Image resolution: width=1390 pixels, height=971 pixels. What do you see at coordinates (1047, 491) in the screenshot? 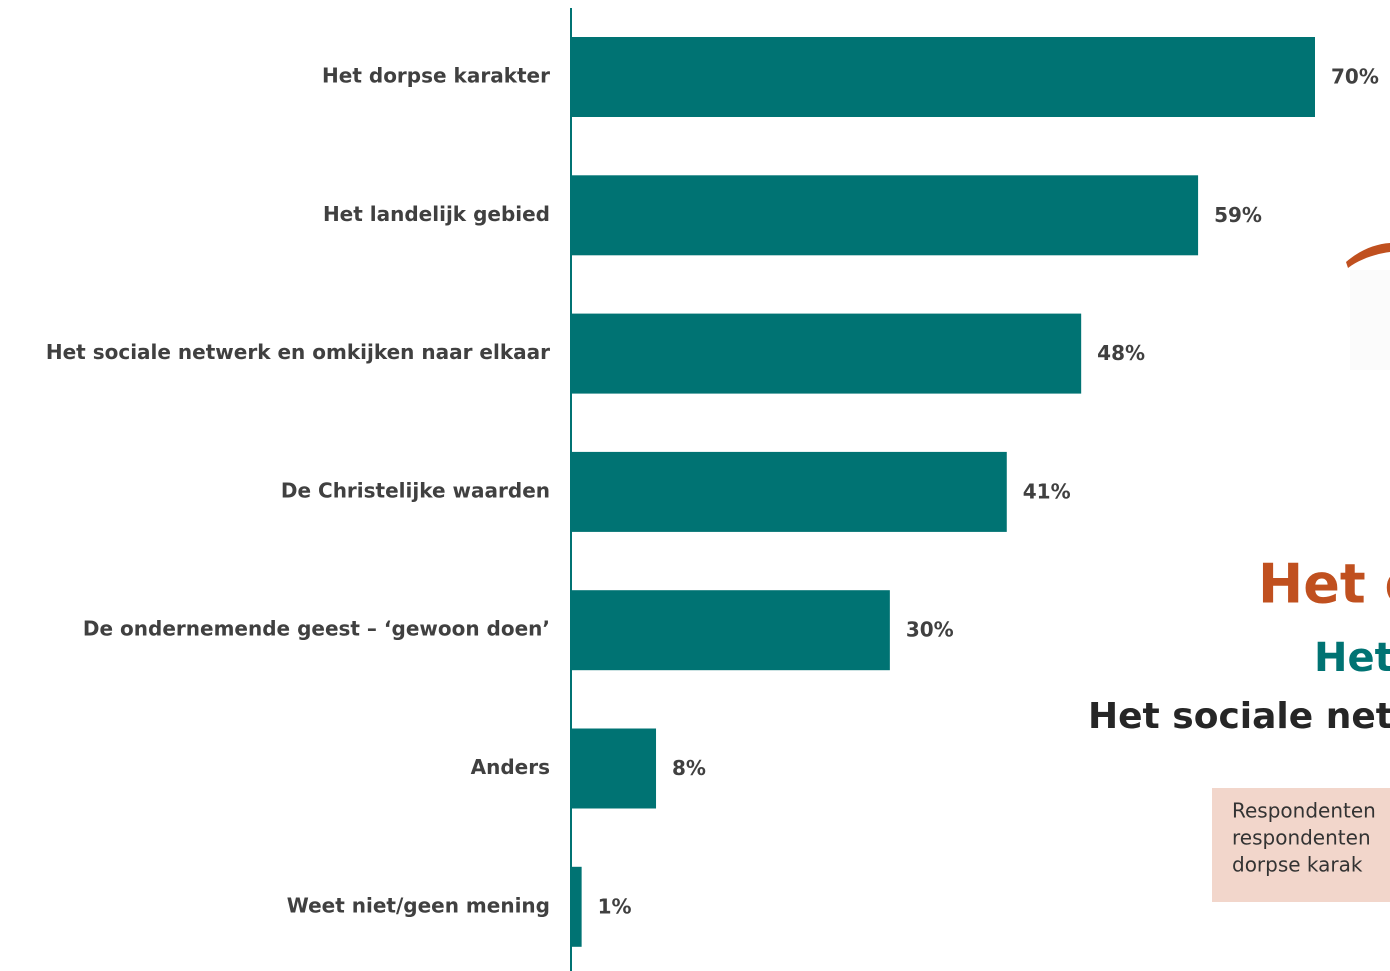
I see `value-label: 41%` at bounding box center [1047, 491].